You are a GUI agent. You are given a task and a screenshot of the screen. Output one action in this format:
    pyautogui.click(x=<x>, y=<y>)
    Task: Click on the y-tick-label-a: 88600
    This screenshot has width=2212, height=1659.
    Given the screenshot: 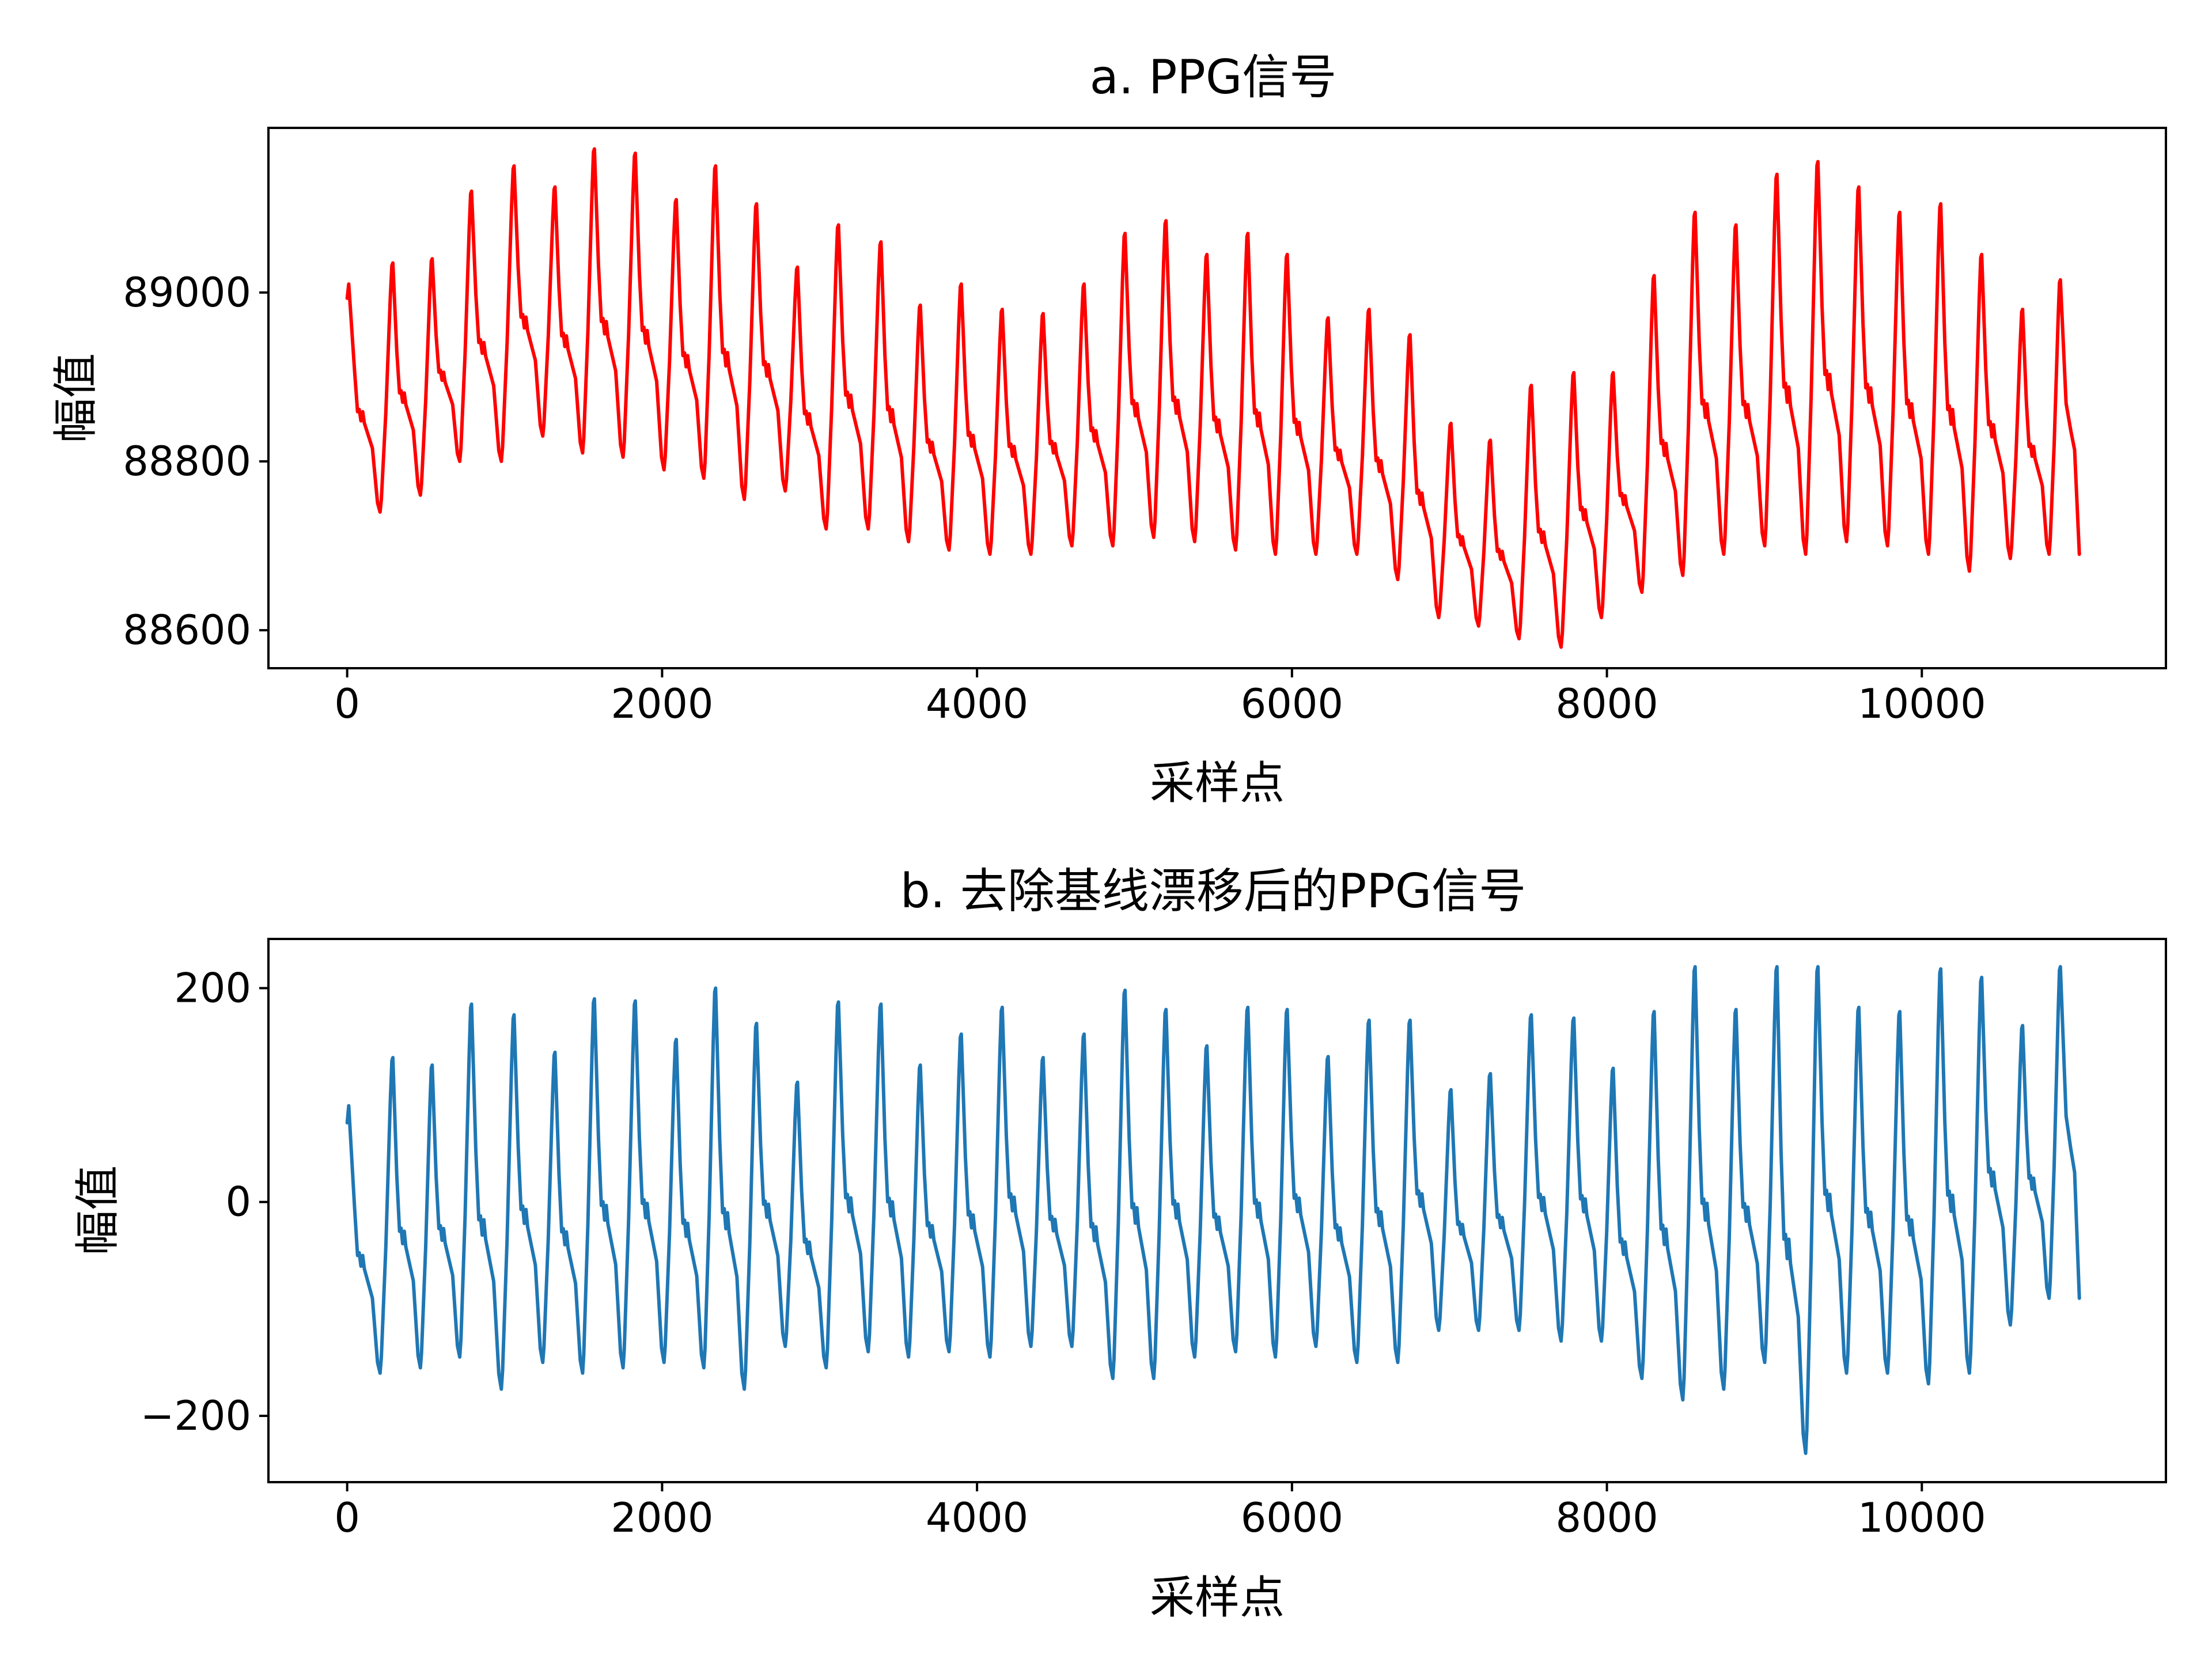 What is the action you would take?
    pyautogui.click(x=187, y=630)
    